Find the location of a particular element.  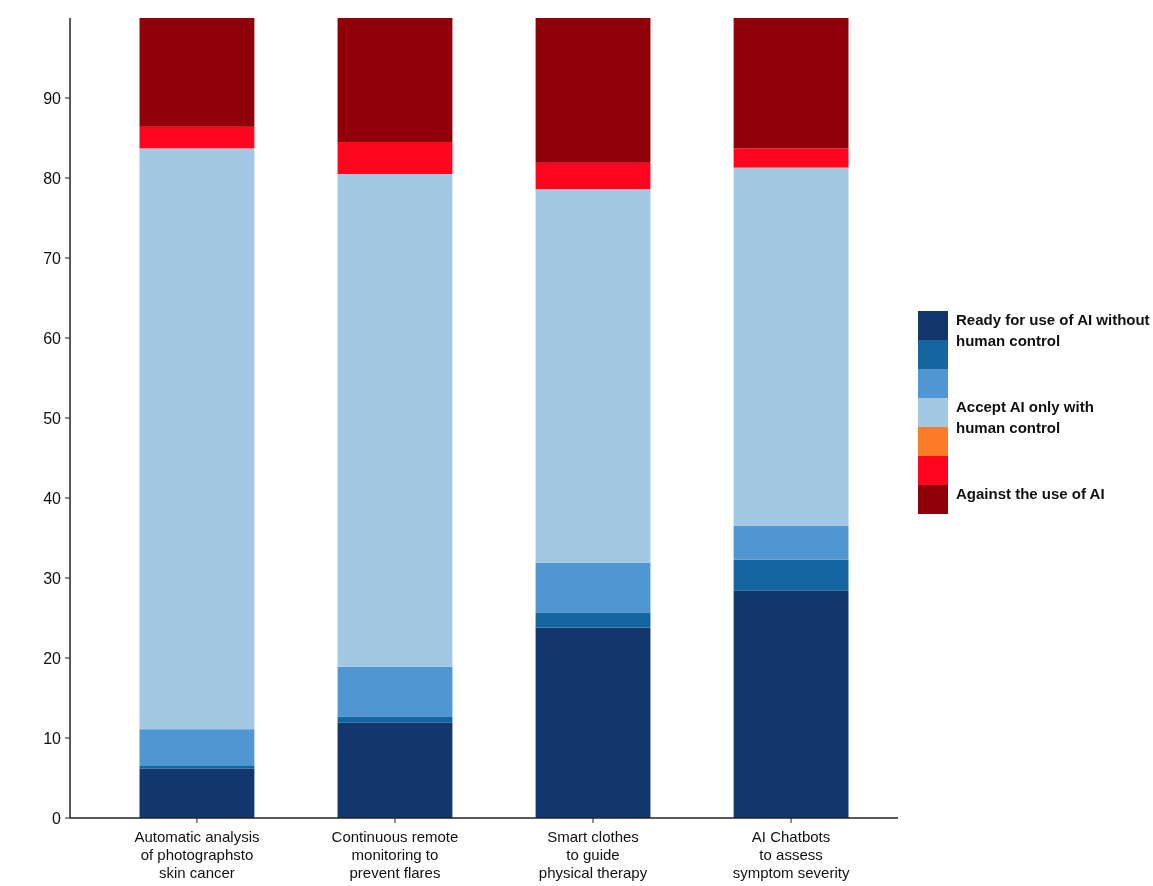

y-tick-label: 90 is located at coordinates (52, 98).